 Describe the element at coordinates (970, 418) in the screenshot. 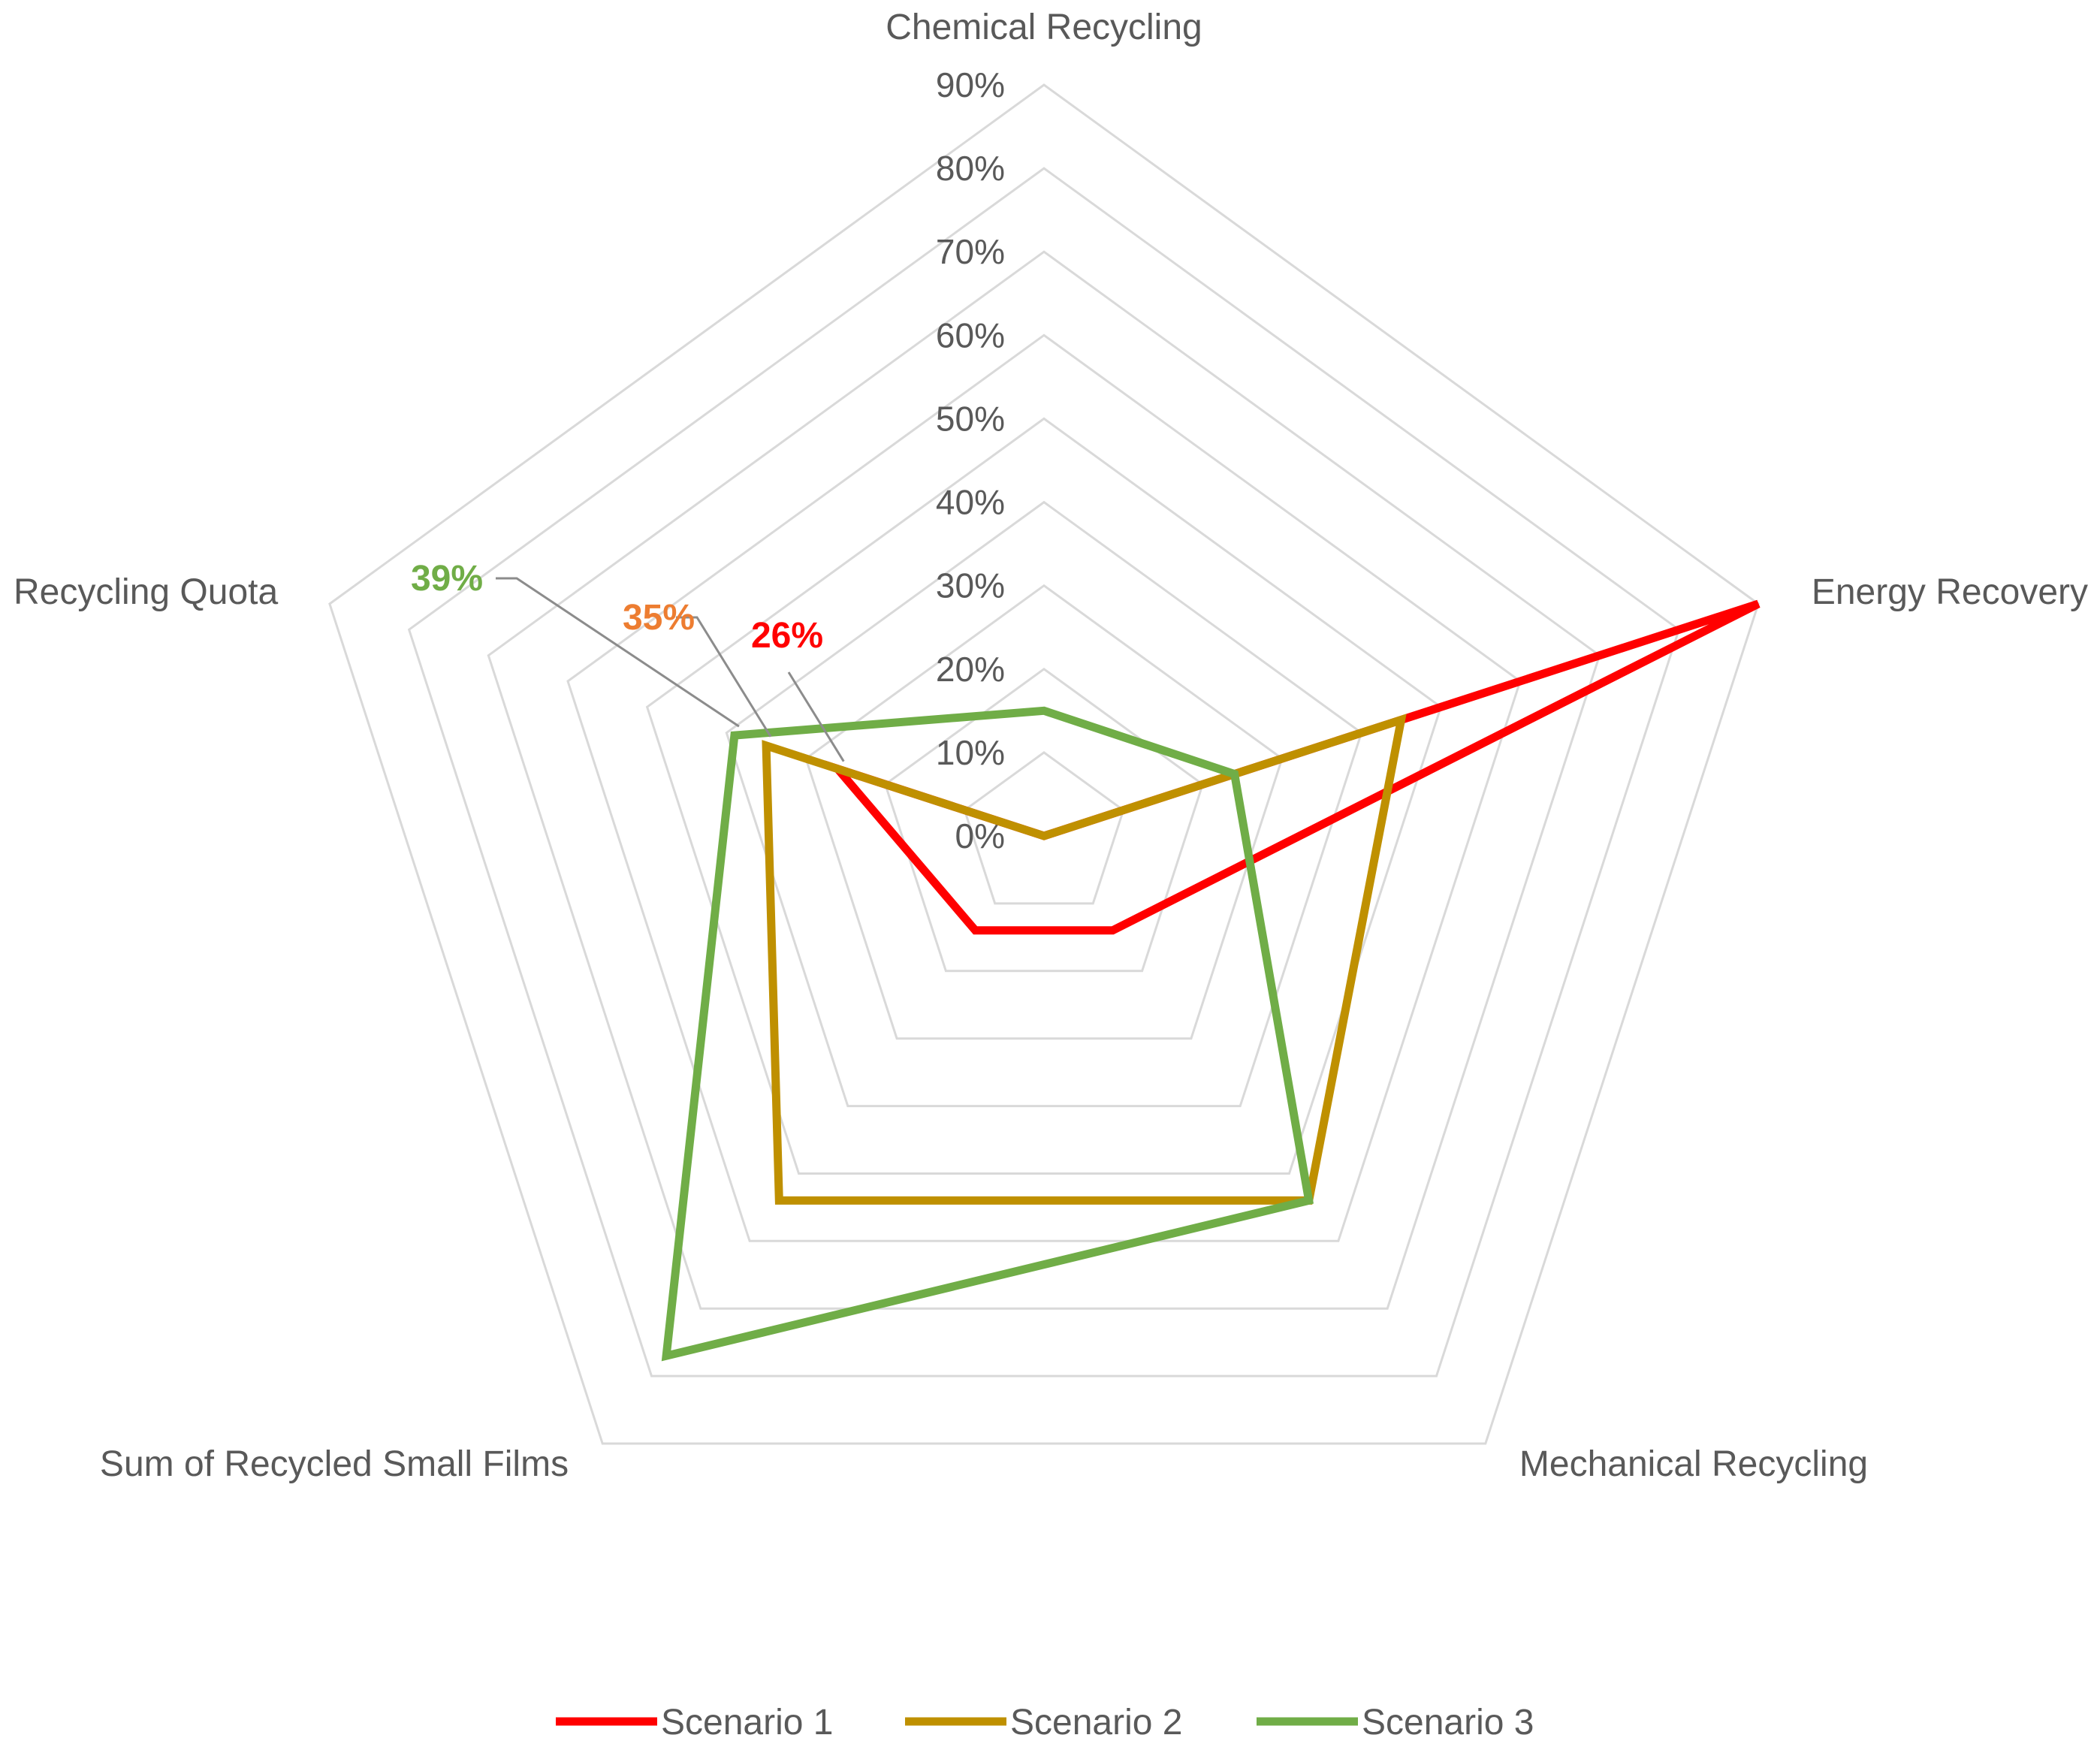

I see `radial-tick-label: 50%` at that location.